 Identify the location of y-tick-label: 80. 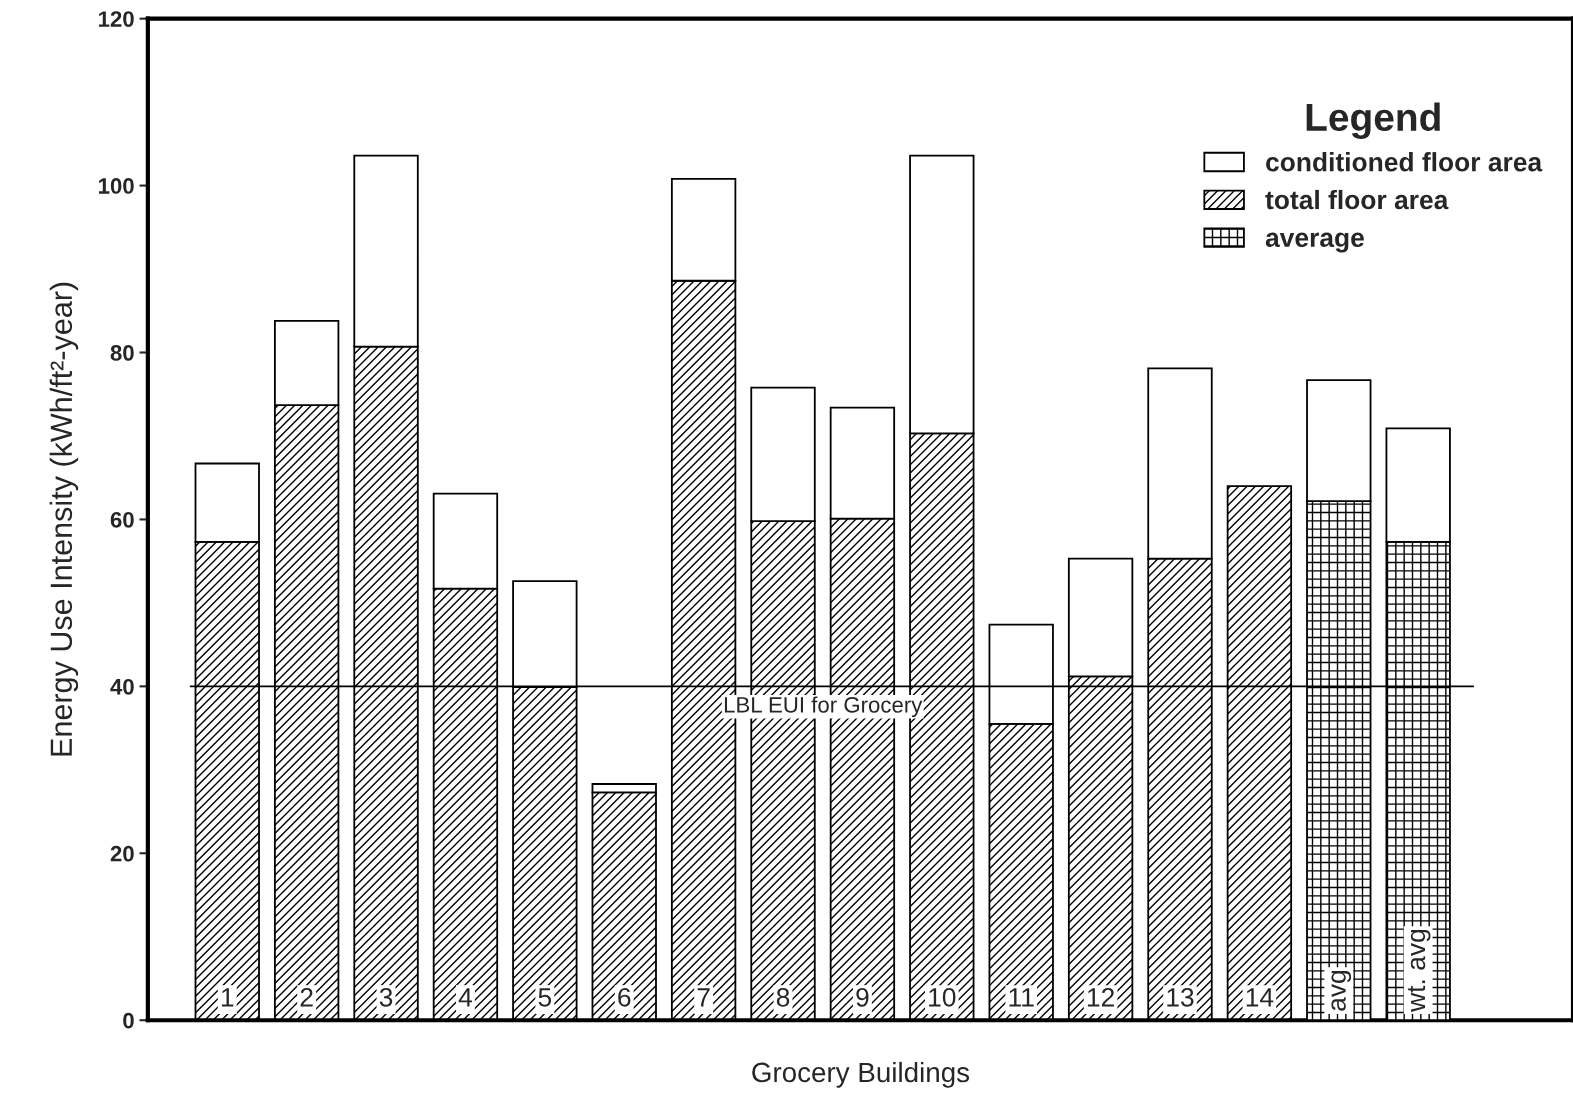
(122, 353).